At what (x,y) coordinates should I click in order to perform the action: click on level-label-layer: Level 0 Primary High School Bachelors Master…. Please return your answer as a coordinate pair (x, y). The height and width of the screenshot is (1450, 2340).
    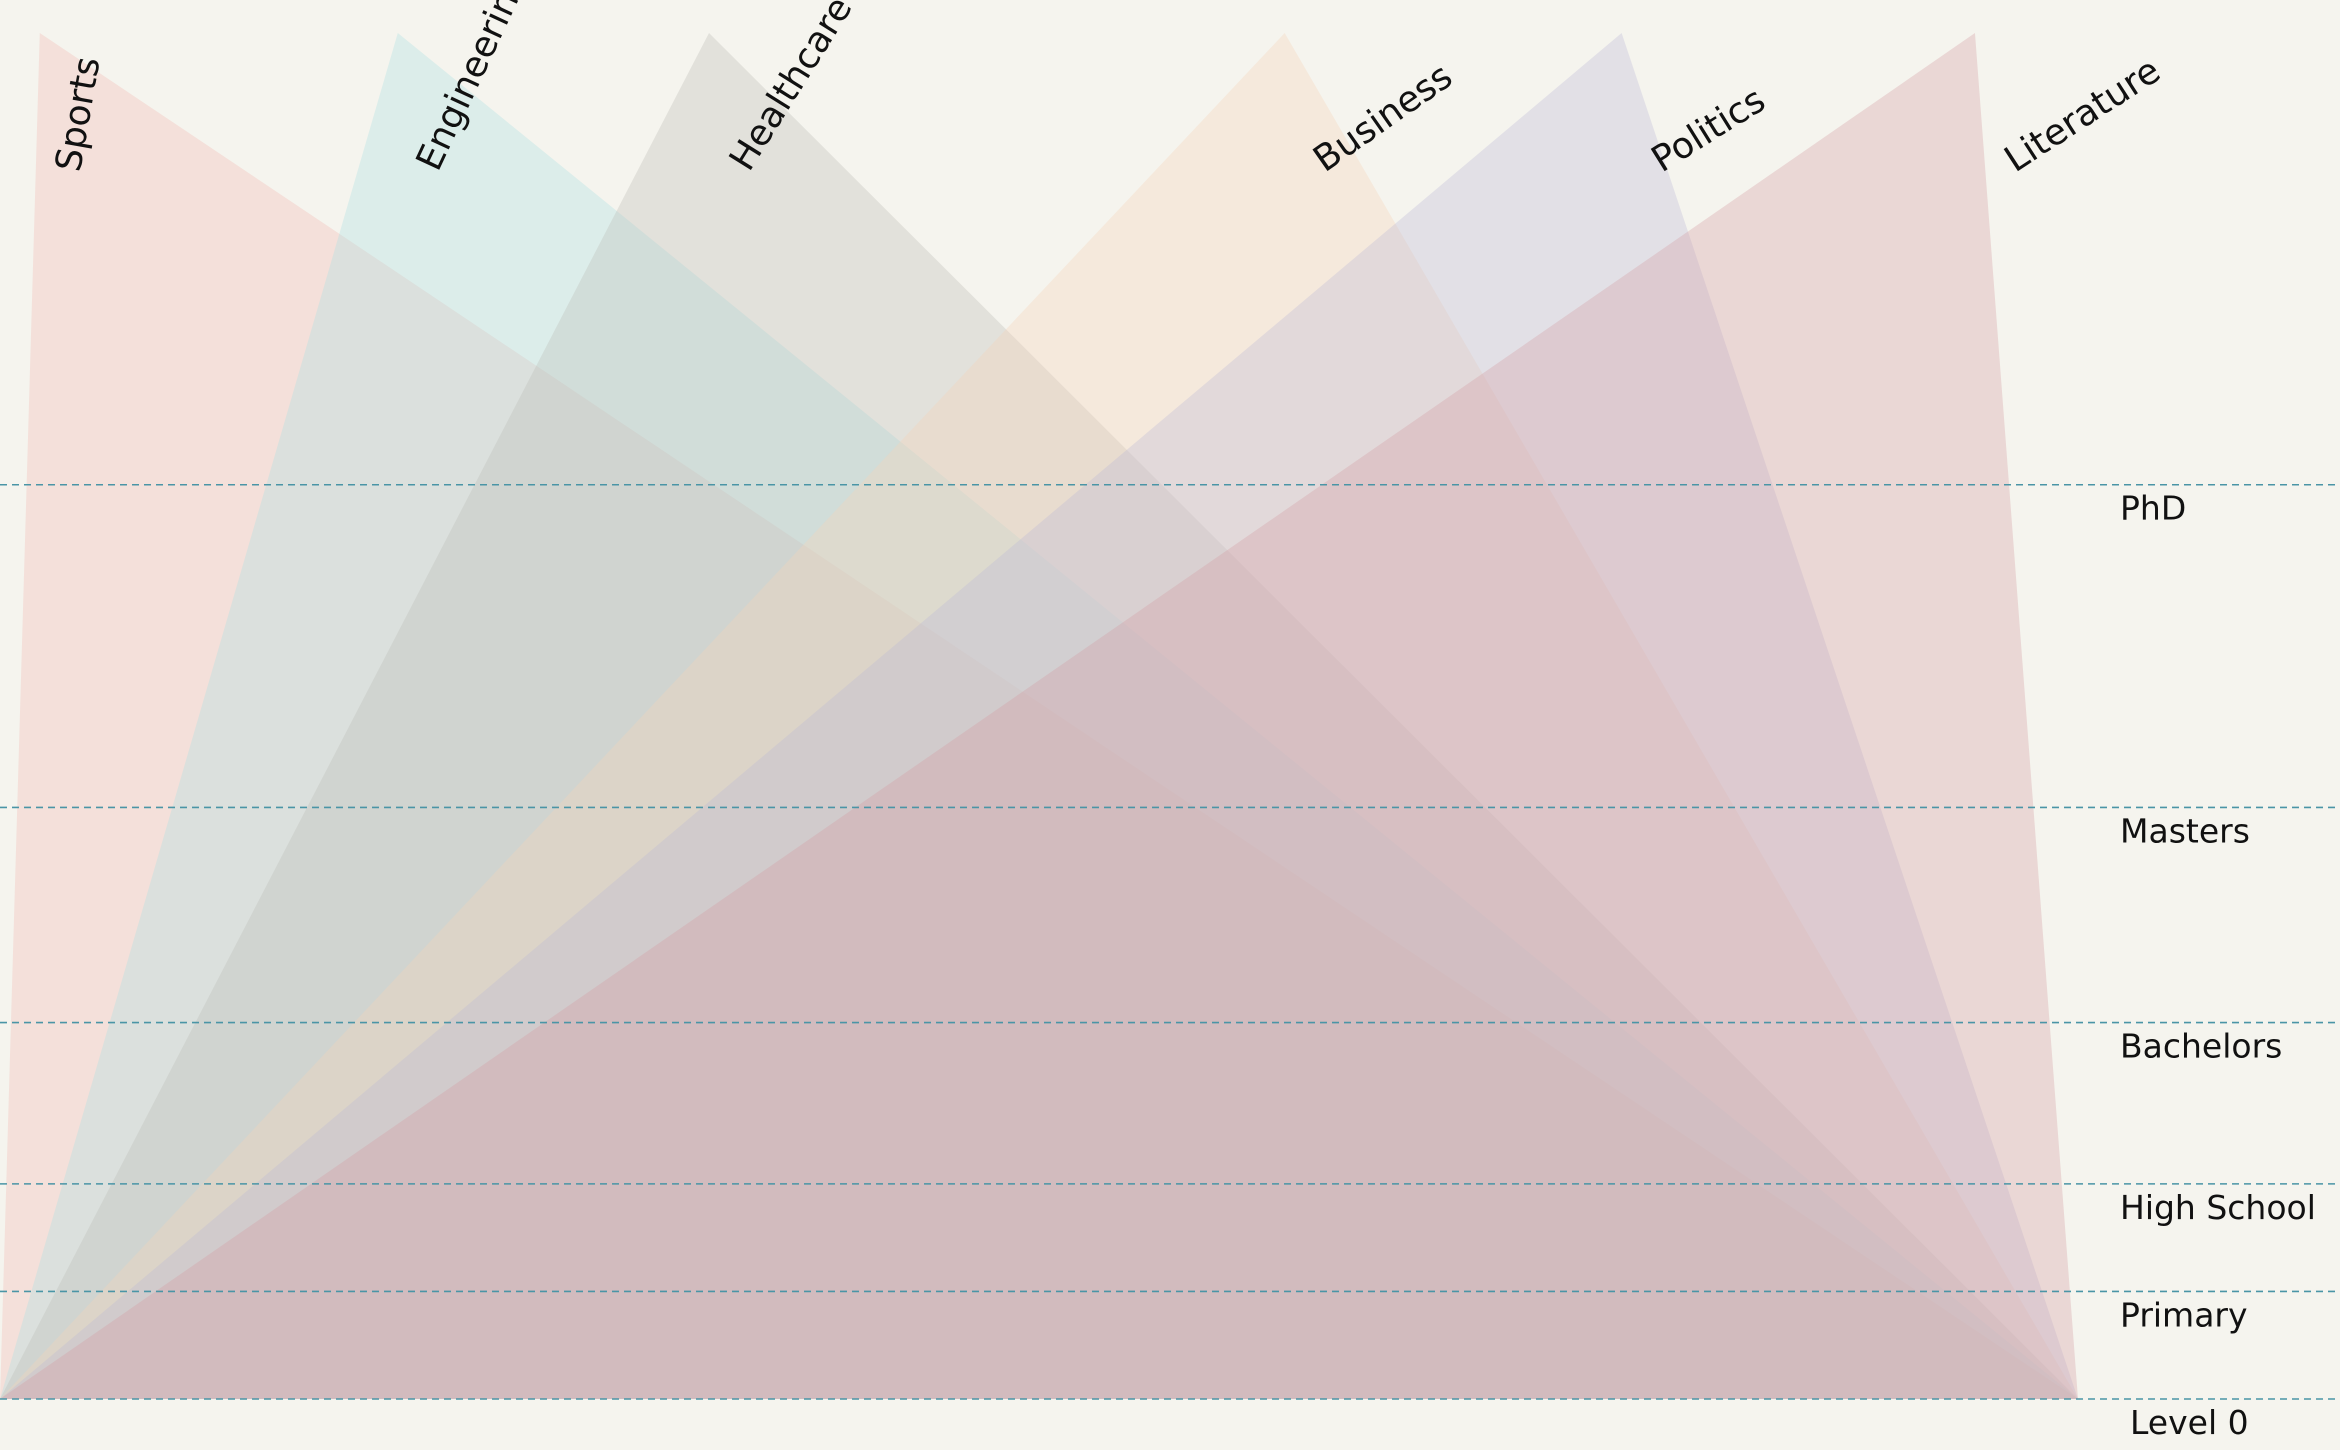
    Looking at the image, I should click on (2218, 965).